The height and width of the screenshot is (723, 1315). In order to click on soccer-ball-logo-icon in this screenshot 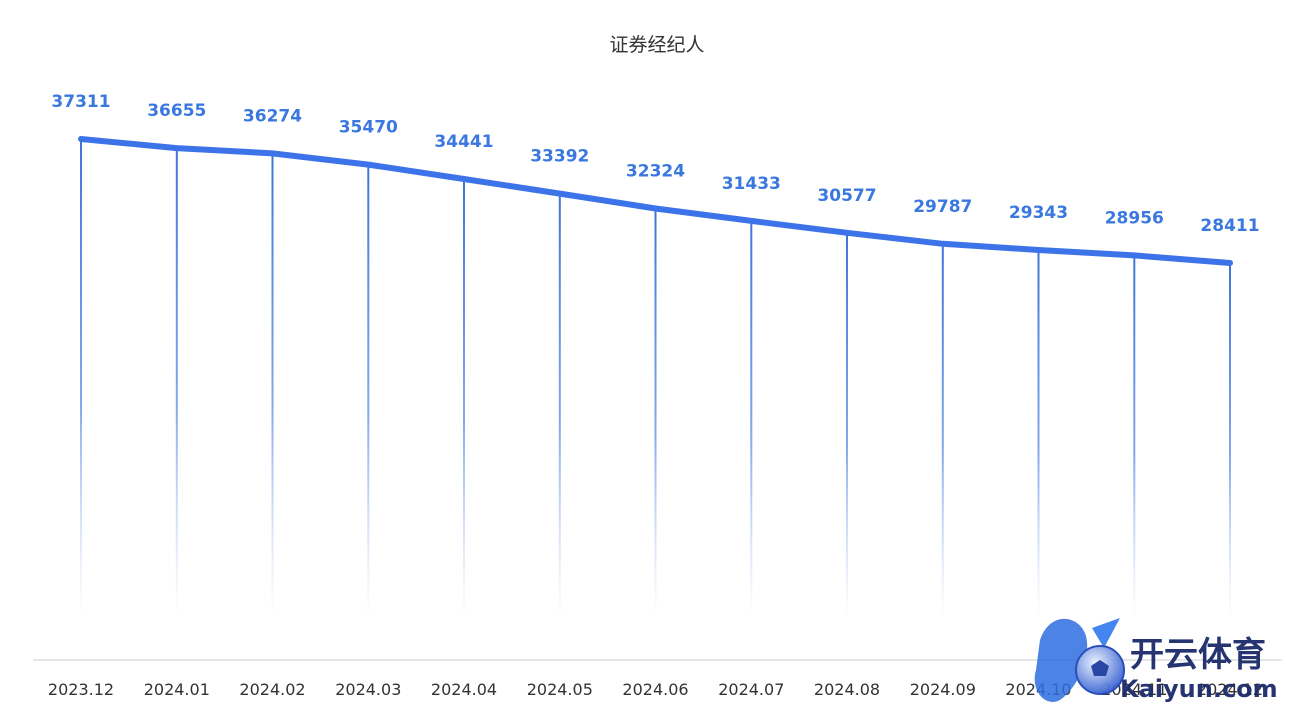, I will do `click(1079, 660)`.